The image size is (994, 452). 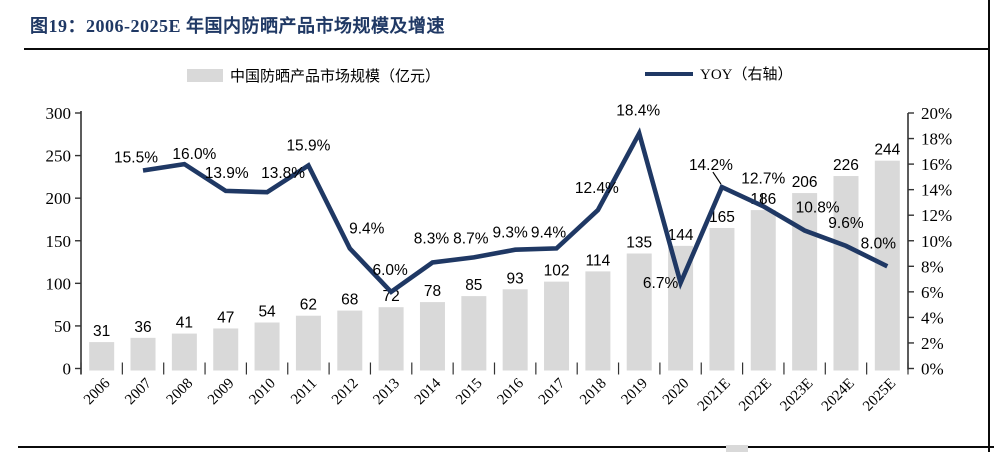 I want to click on bar-value-label-2009: 47, so click(x=225, y=317).